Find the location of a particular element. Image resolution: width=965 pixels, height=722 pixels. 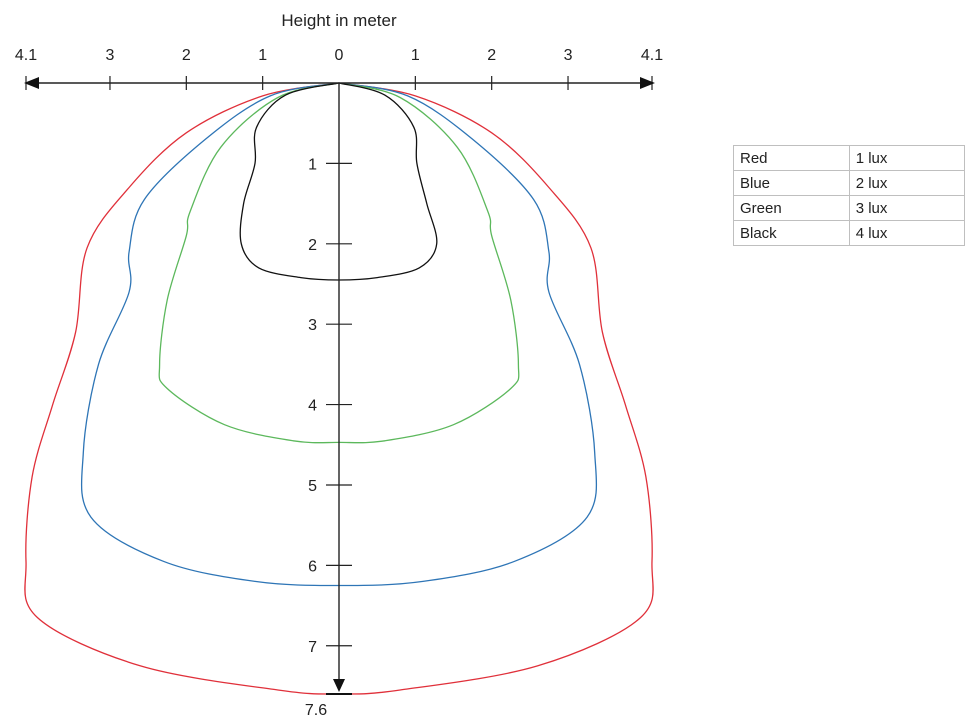

legend-series-name: Green is located at coordinates (791, 208).